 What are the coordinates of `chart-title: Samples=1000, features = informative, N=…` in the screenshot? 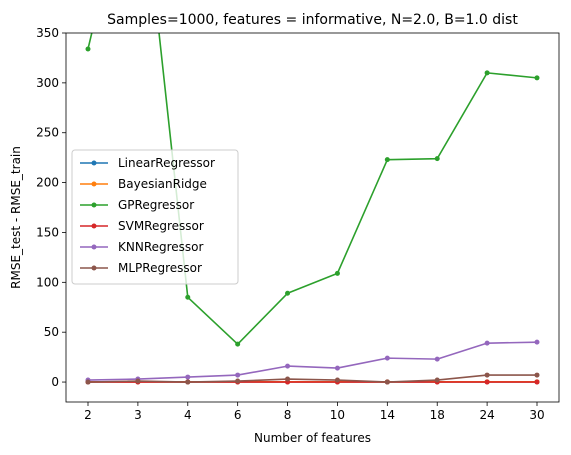 It's located at (312, 20).